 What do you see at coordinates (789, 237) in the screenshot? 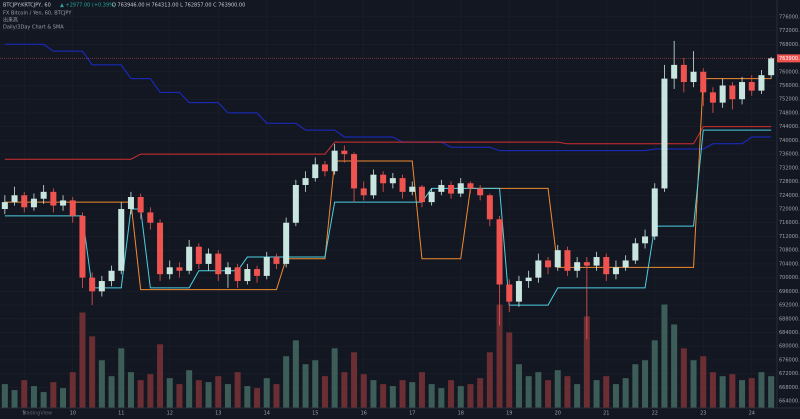
I see `y-tick-label: 712000.00` at bounding box center [789, 237].